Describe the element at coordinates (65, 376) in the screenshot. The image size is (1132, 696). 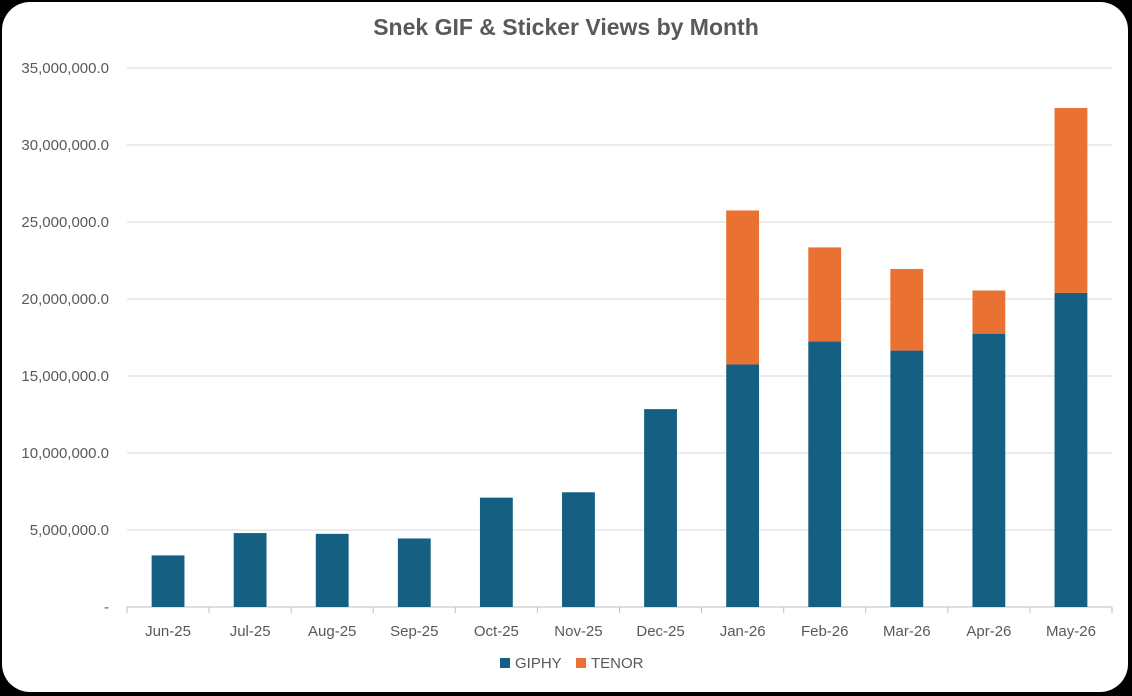
I see `y-tick-label: 15,000,000.0` at that location.